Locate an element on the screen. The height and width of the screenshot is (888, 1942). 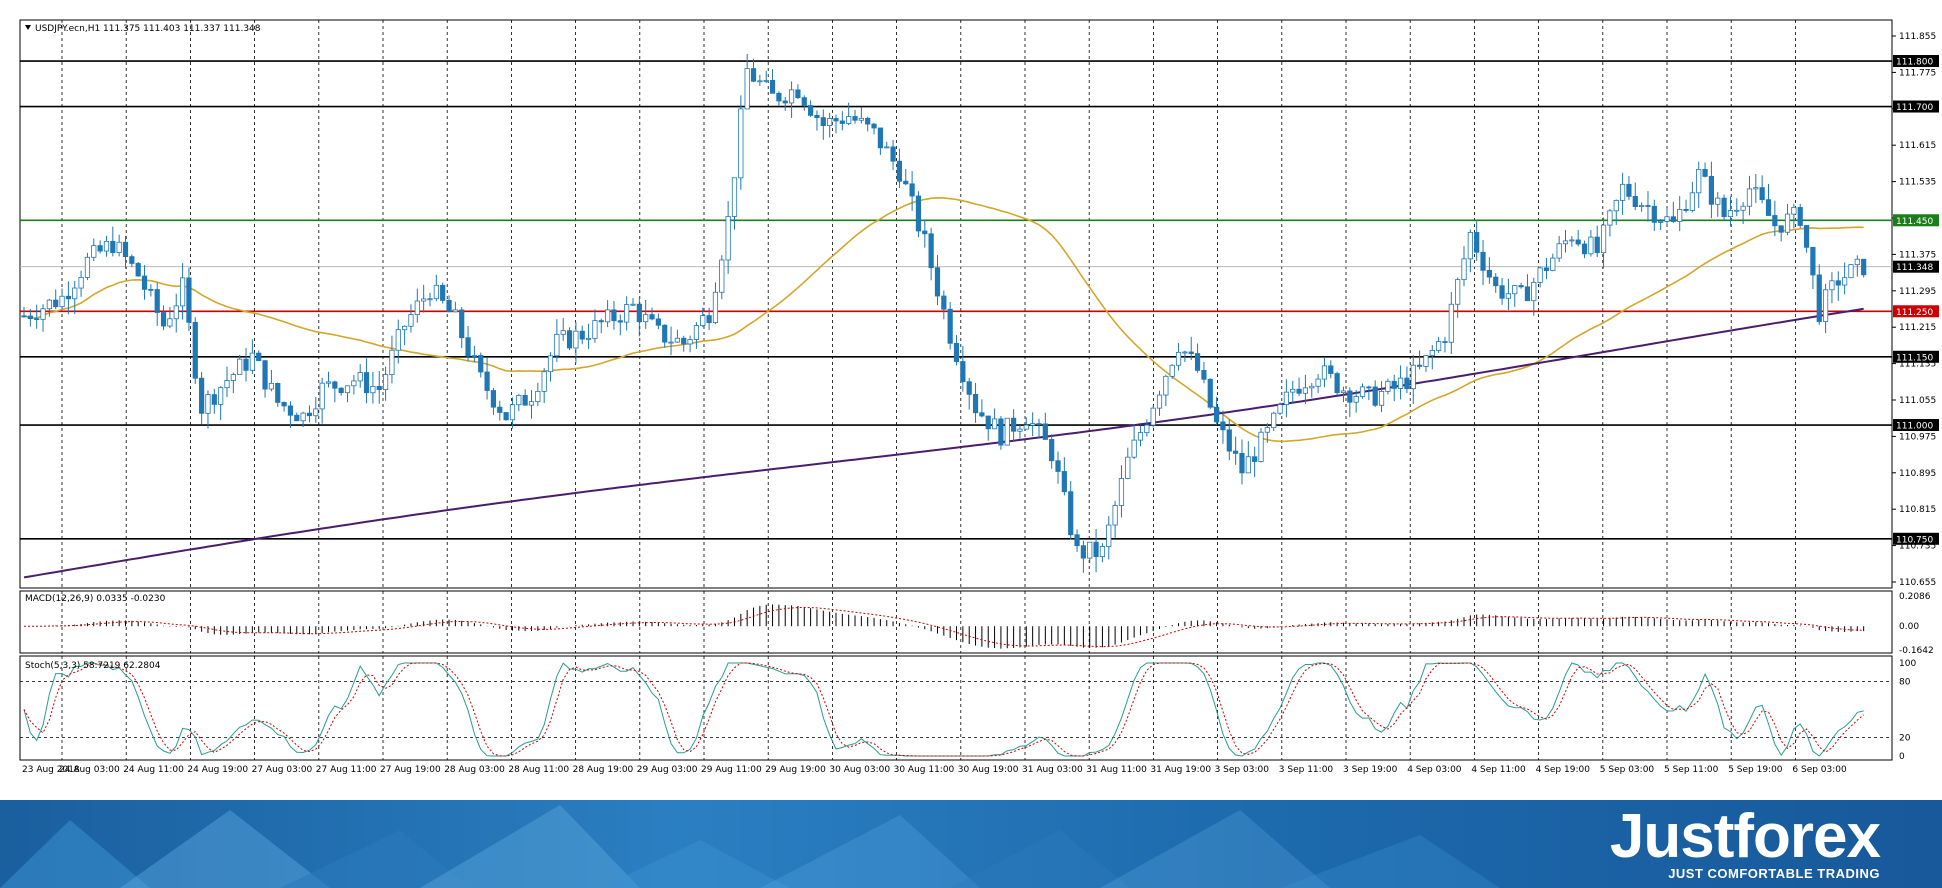
time-label: 30 Aug 19:00 is located at coordinates (988, 770).